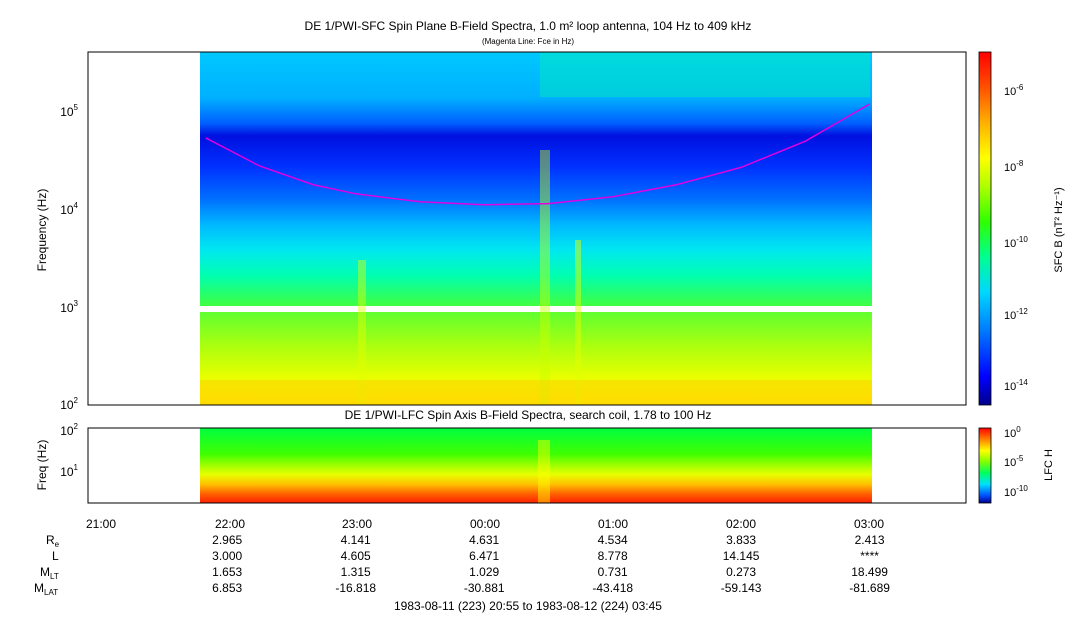  I want to click on top-colorbar-tick-label: 10⁻¹⁰, so click(1016, 242).